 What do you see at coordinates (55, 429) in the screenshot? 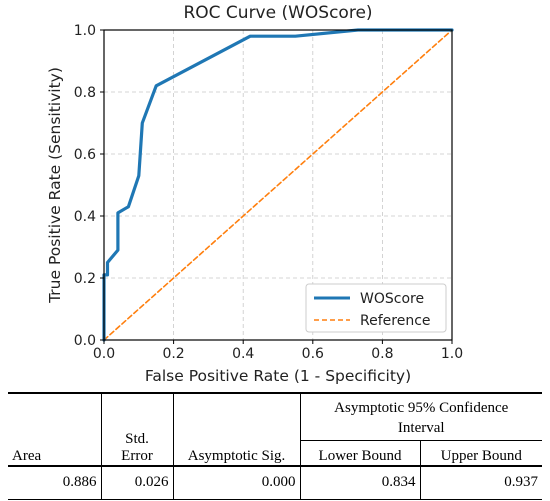
I see `header-area: Area` at bounding box center [55, 429].